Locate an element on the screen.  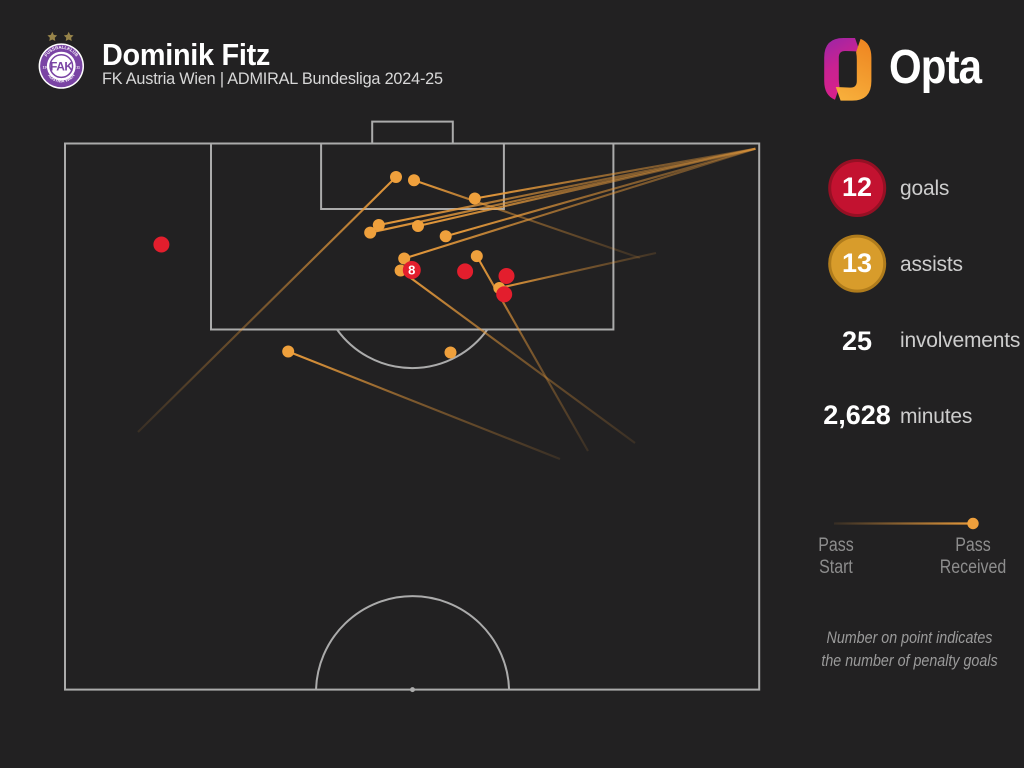
svg-text: 8 is located at coordinates (411, 270).